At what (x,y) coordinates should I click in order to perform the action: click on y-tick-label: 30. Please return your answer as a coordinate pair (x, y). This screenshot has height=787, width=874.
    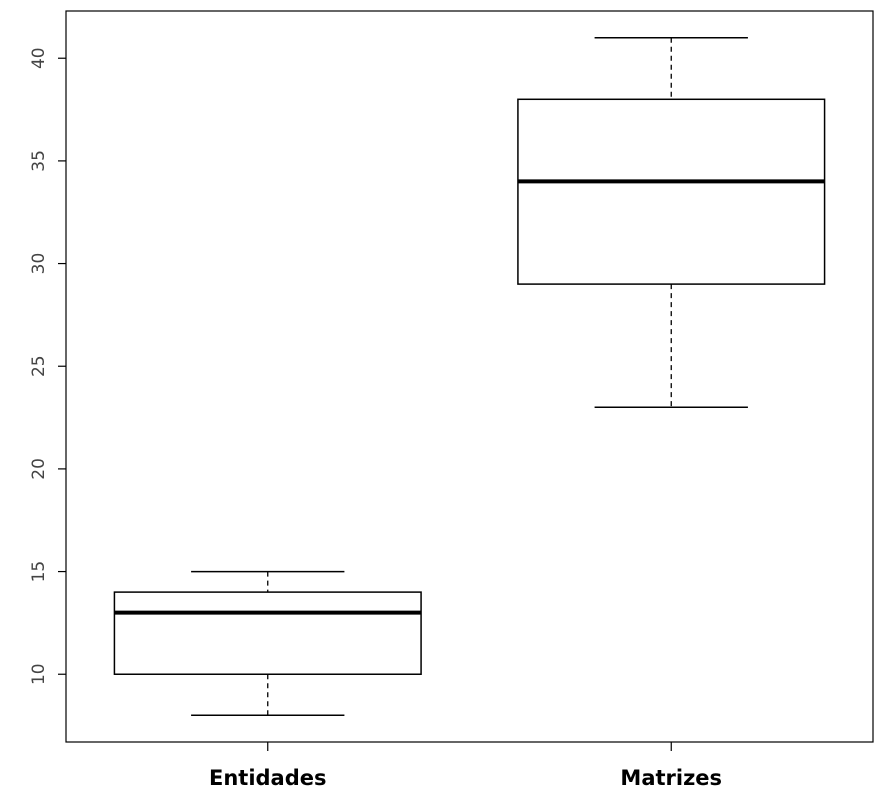
    Looking at the image, I should click on (39, 264).